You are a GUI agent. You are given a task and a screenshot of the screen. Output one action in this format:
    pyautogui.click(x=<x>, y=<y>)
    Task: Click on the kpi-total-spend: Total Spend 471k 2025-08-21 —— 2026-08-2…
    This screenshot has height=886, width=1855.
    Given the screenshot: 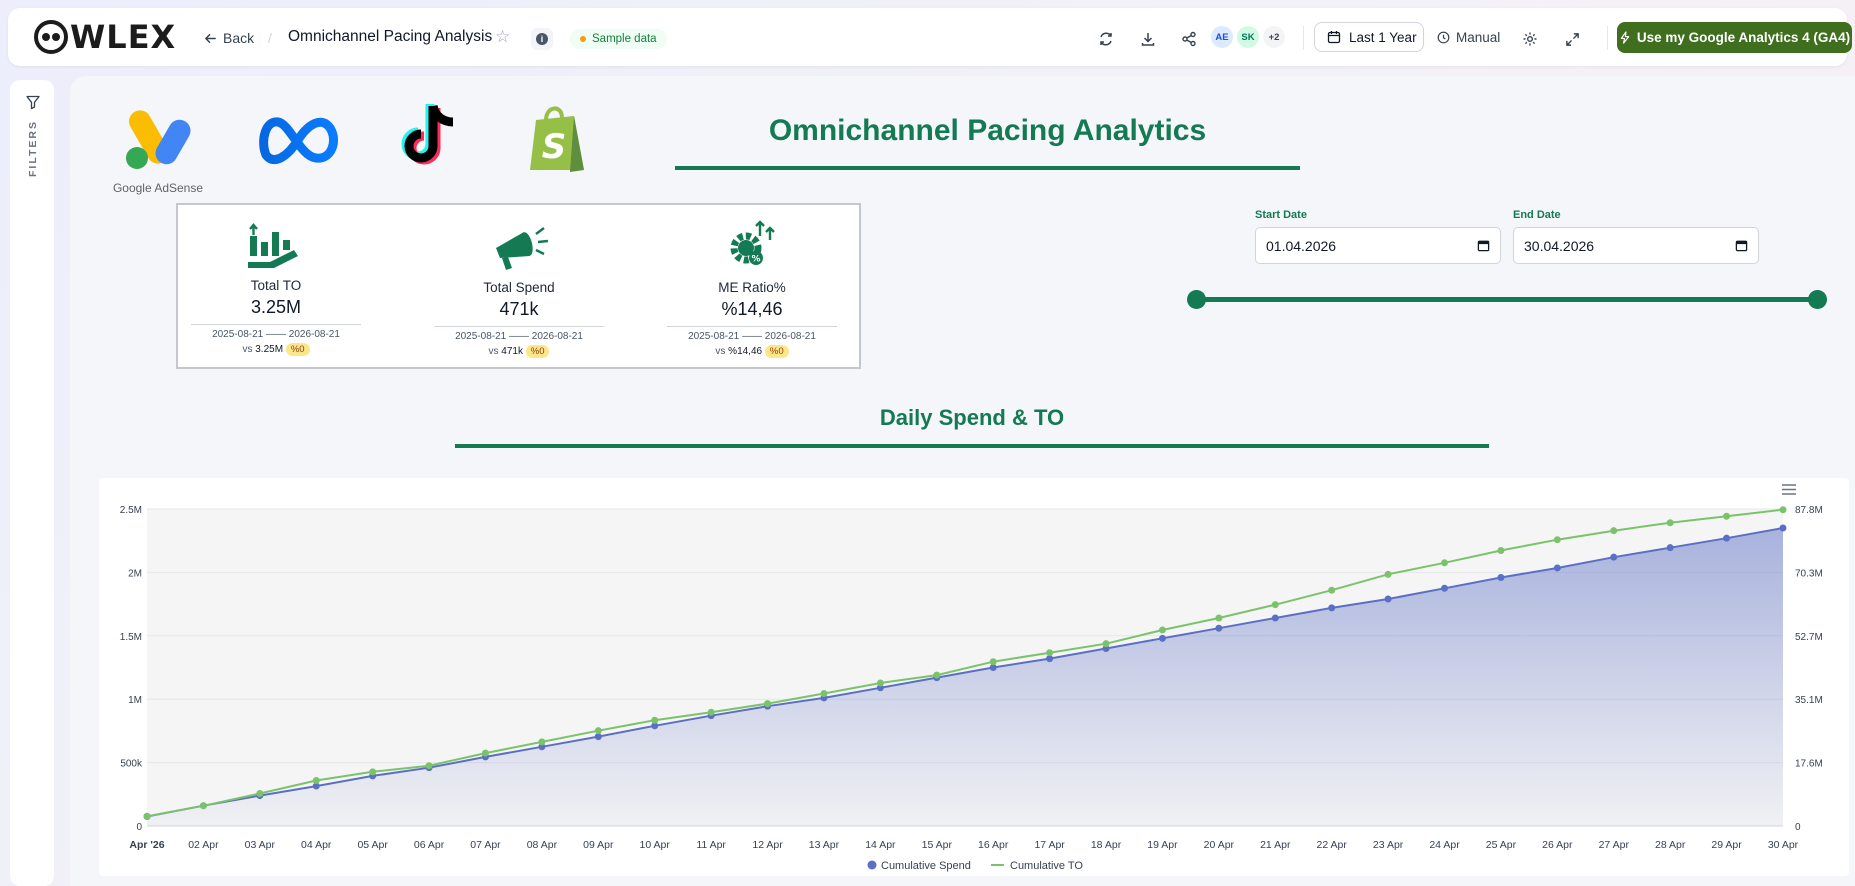 What is the action you would take?
    pyautogui.click(x=519, y=319)
    